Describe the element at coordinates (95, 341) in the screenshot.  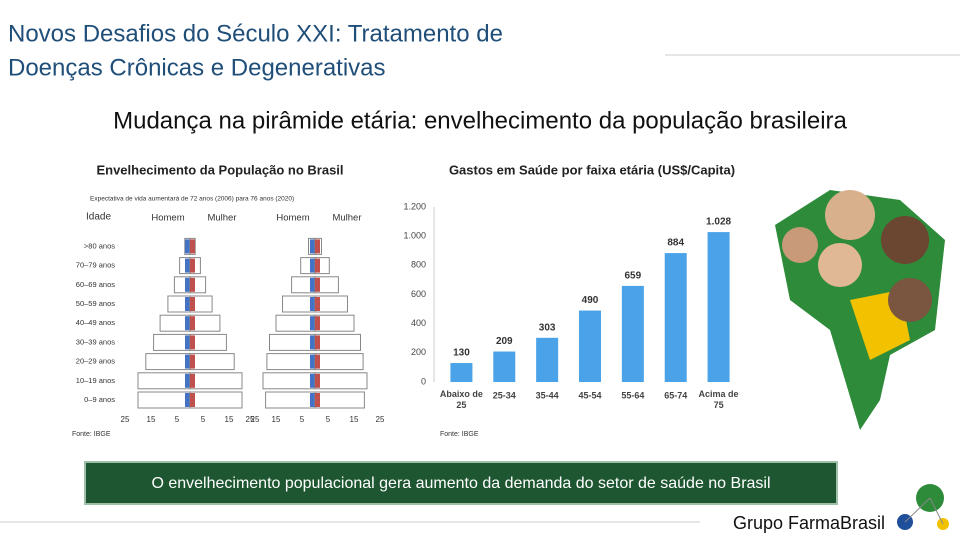
I see `y-tick-label: 30–39 anos` at that location.